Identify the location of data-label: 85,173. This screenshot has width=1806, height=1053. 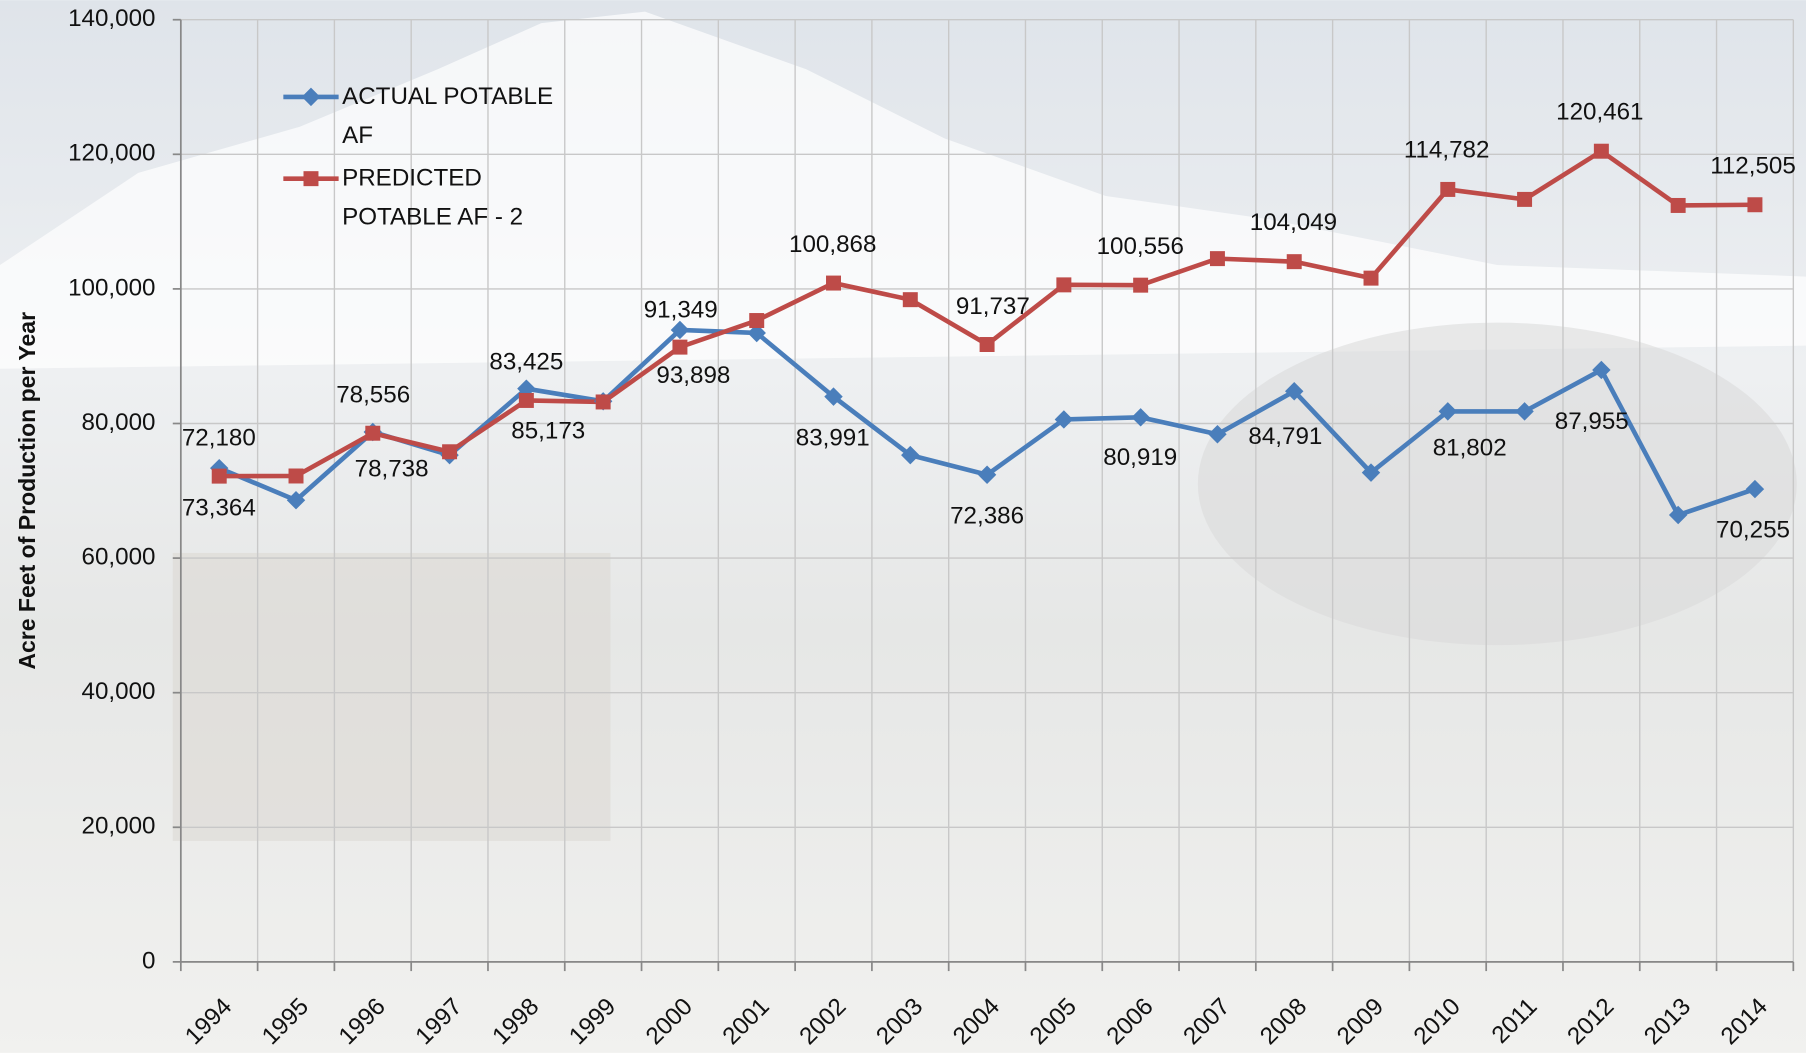
(548, 430).